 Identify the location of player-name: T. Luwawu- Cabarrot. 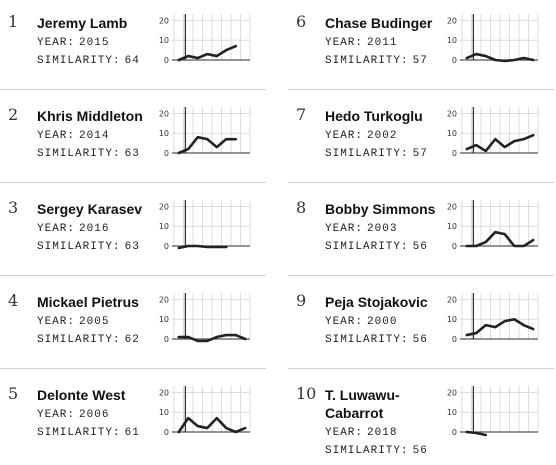
(362, 404).